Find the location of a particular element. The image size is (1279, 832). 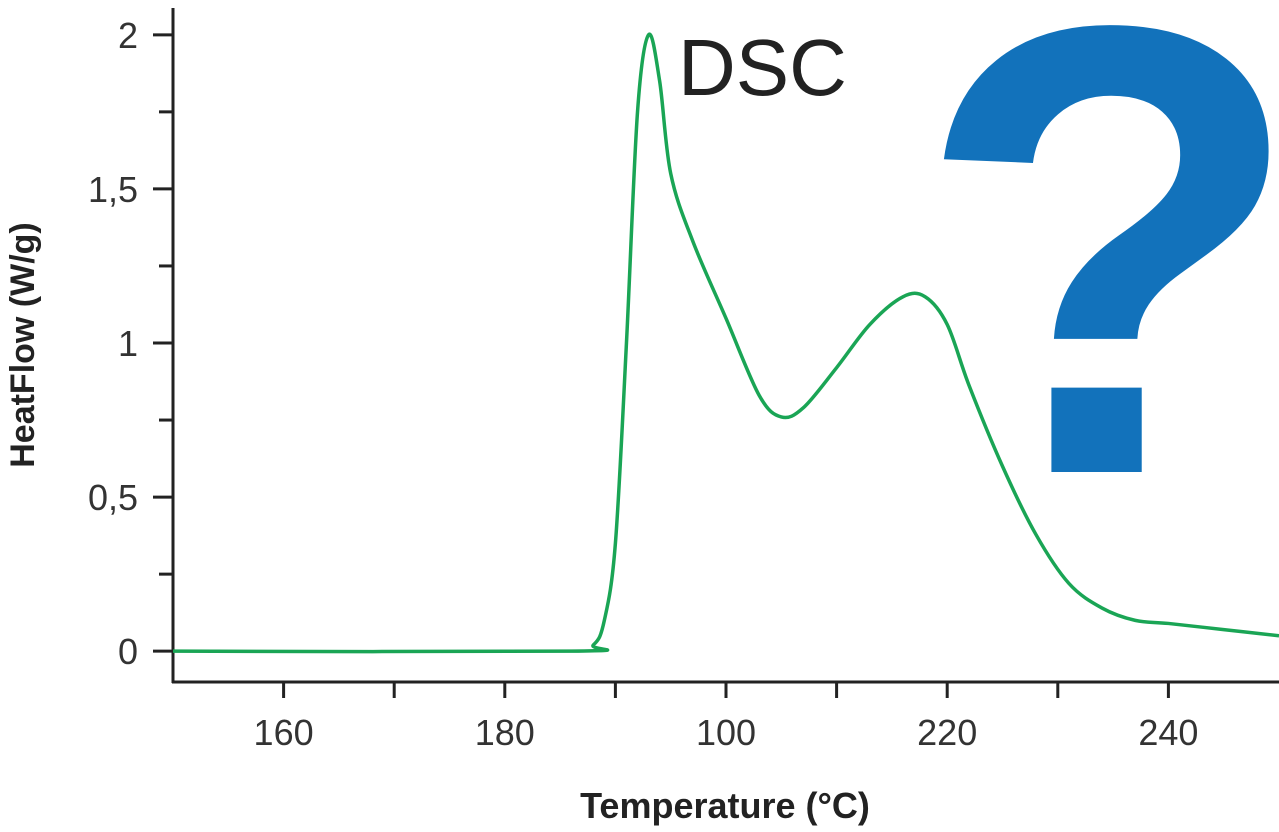

y-tick-label: 0 is located at coordinates (128, 651).